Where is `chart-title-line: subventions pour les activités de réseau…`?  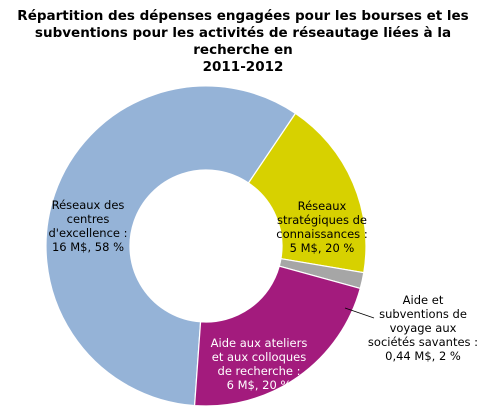 chart-title-line: subventions pour les activités de réseau… is located at coordinates (243, 41).